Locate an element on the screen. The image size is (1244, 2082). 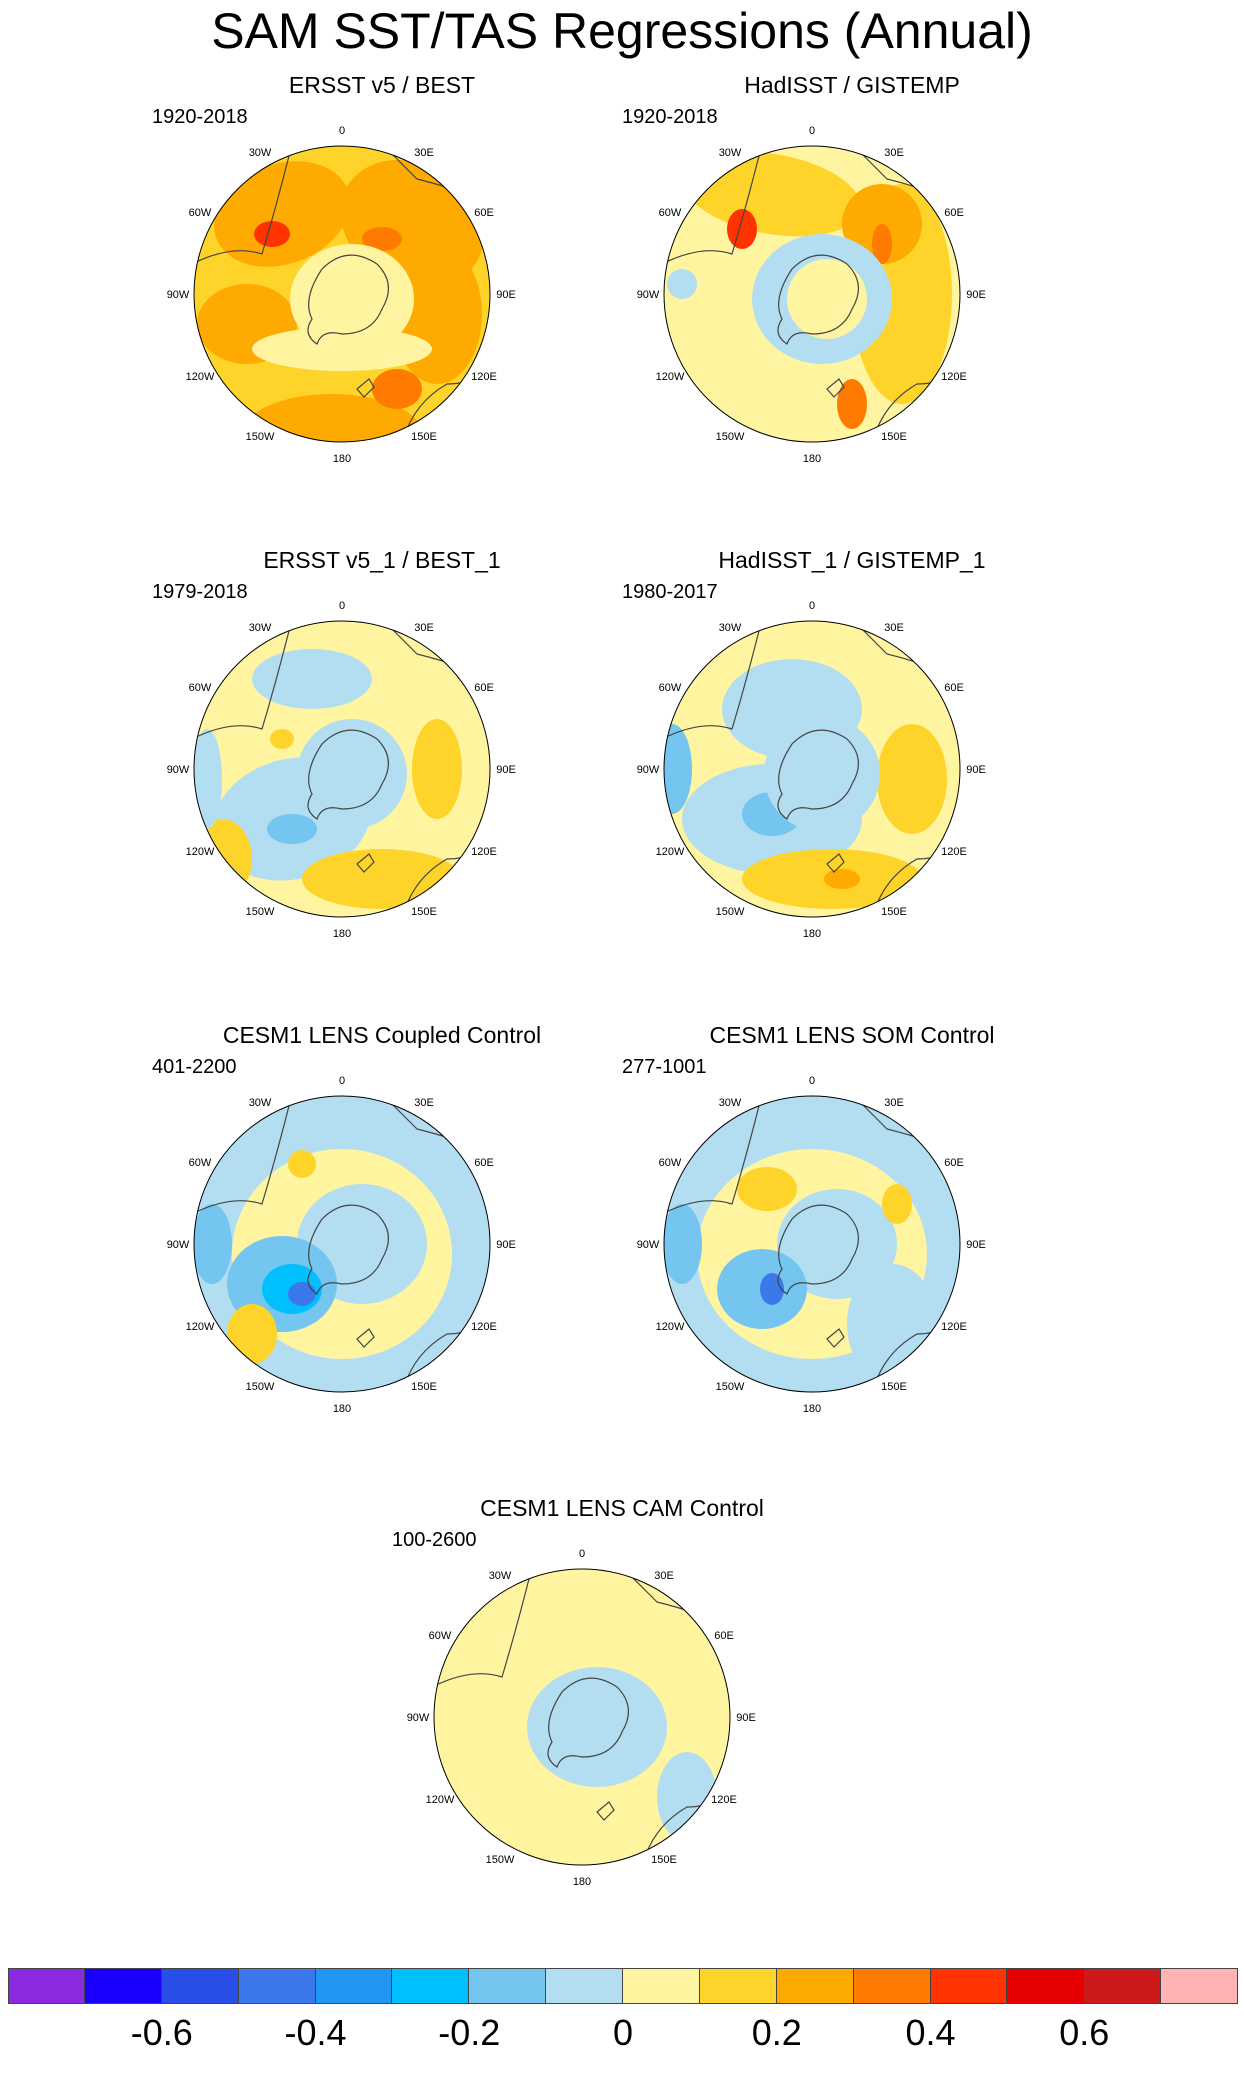
longitude-label: 90W is located at coordinates (648, 1245).